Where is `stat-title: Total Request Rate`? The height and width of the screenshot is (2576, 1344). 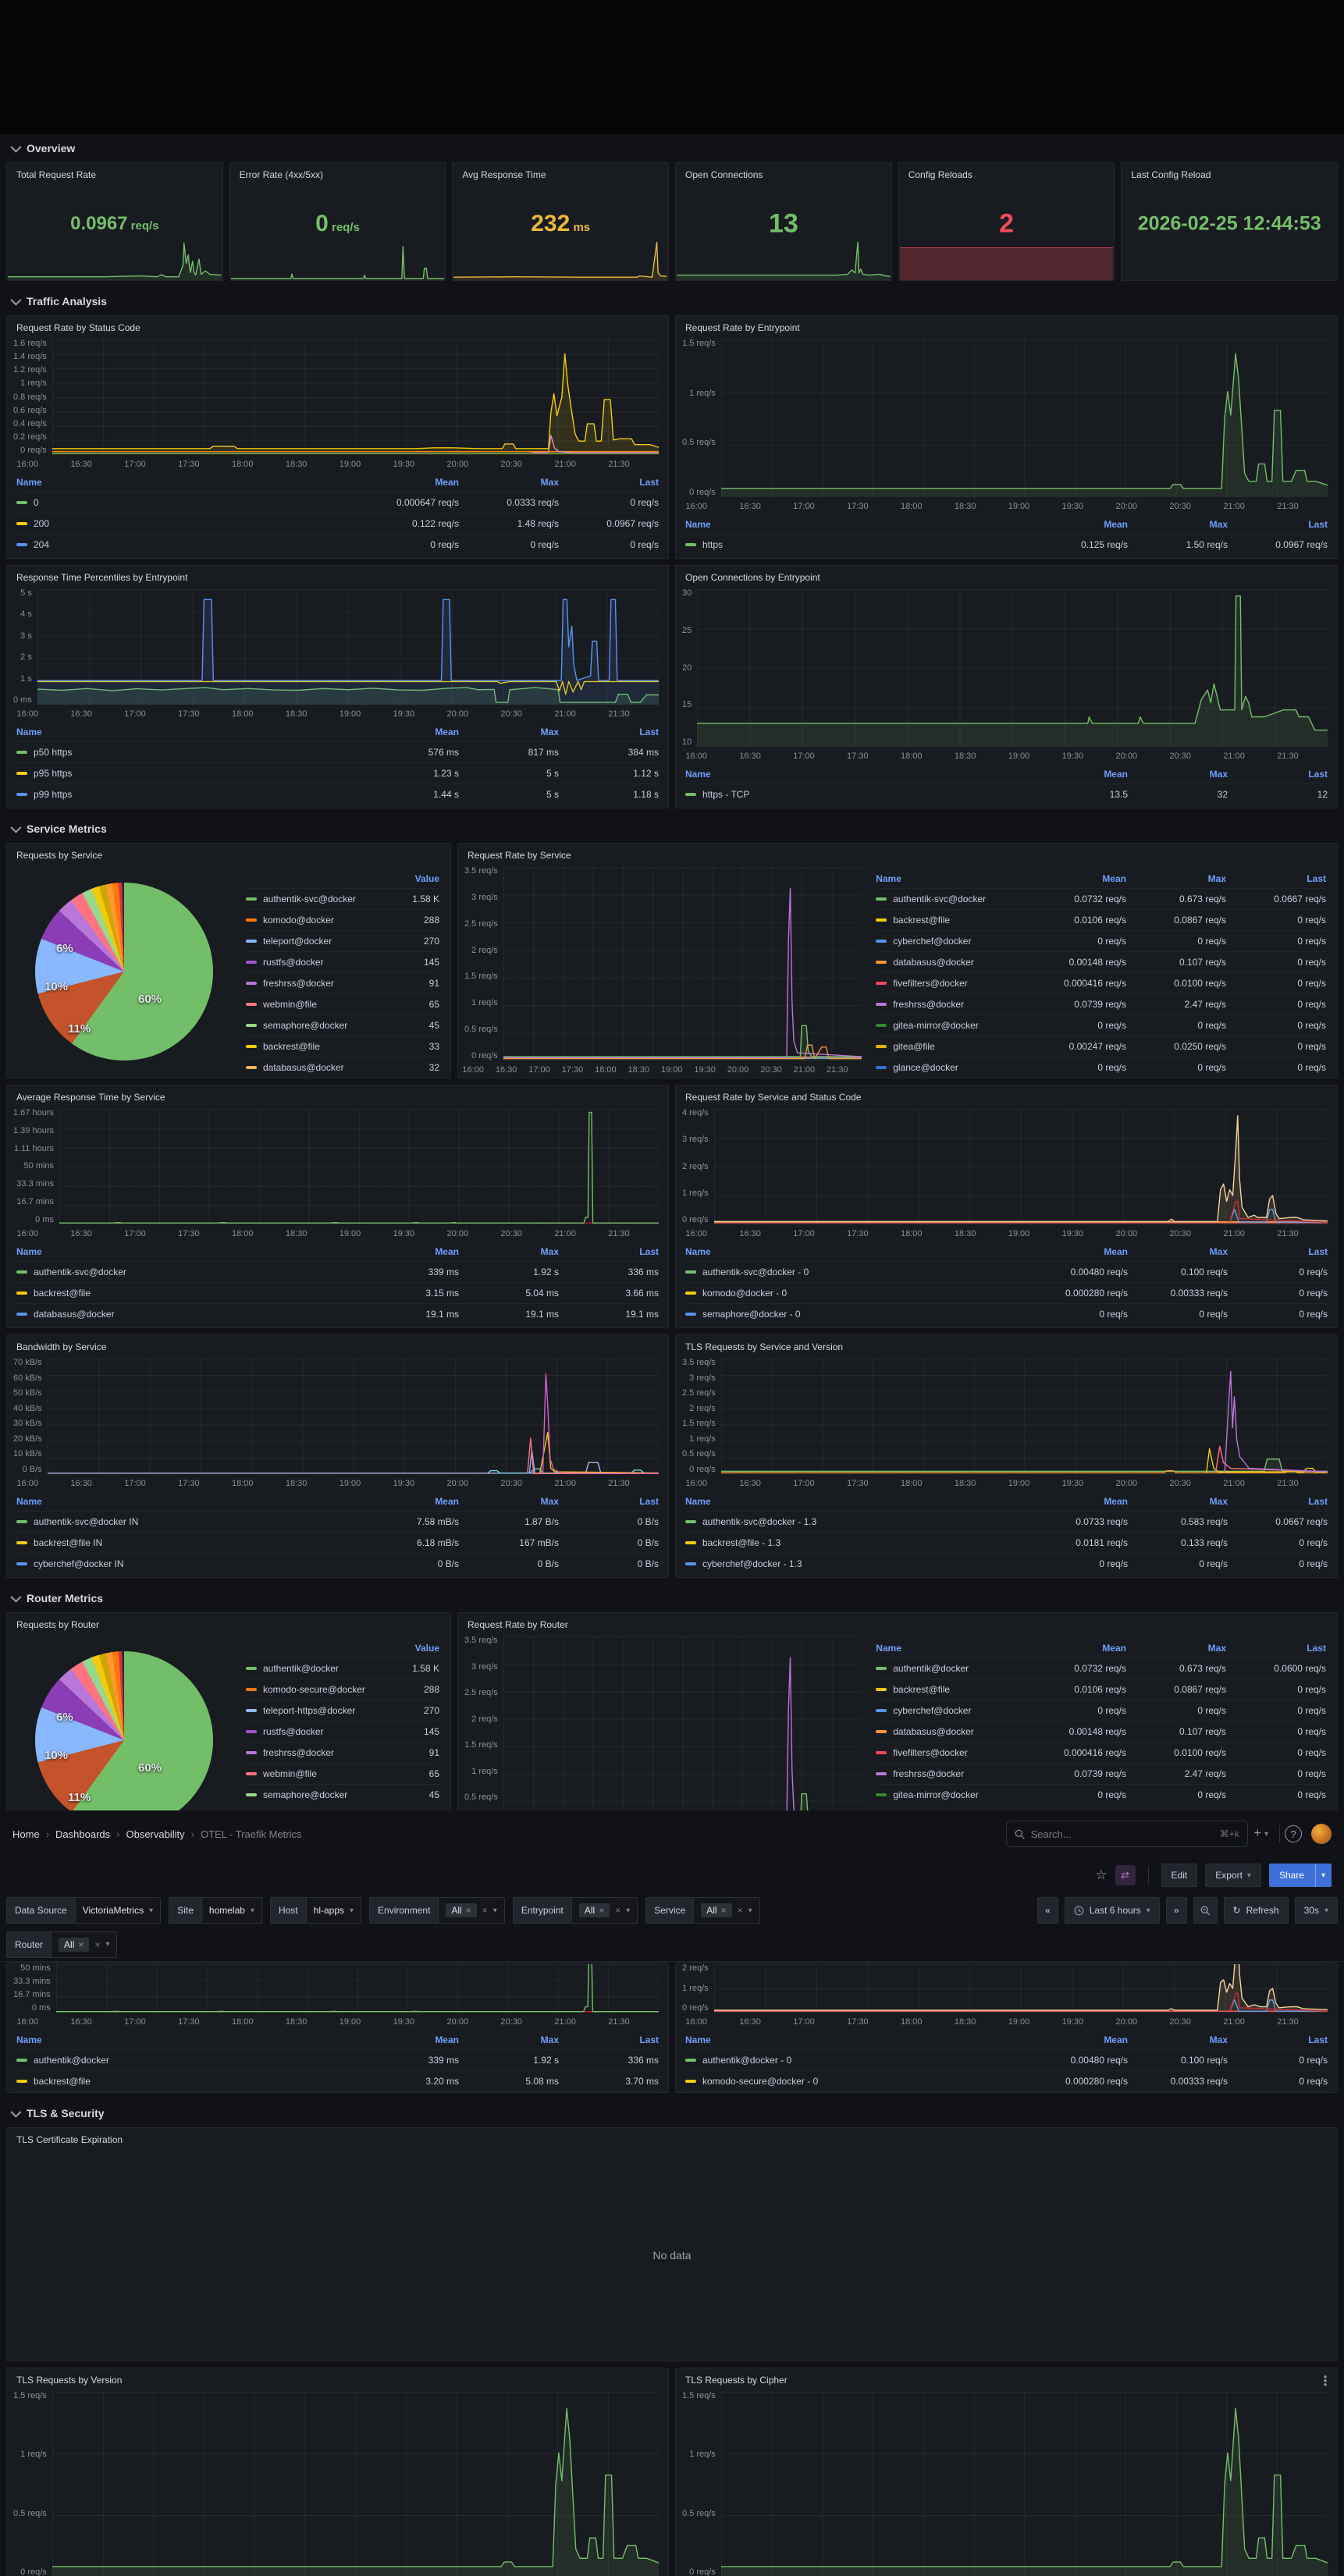 stat-title: Total Request Rate is located at coordinates (56, 174).